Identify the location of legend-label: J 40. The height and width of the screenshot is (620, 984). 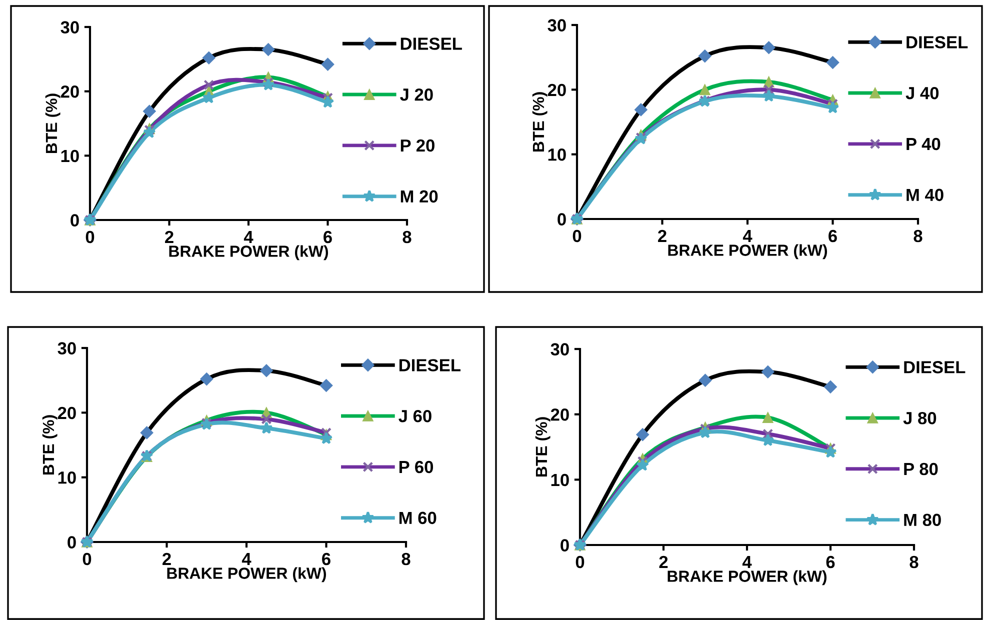
(922, 93).